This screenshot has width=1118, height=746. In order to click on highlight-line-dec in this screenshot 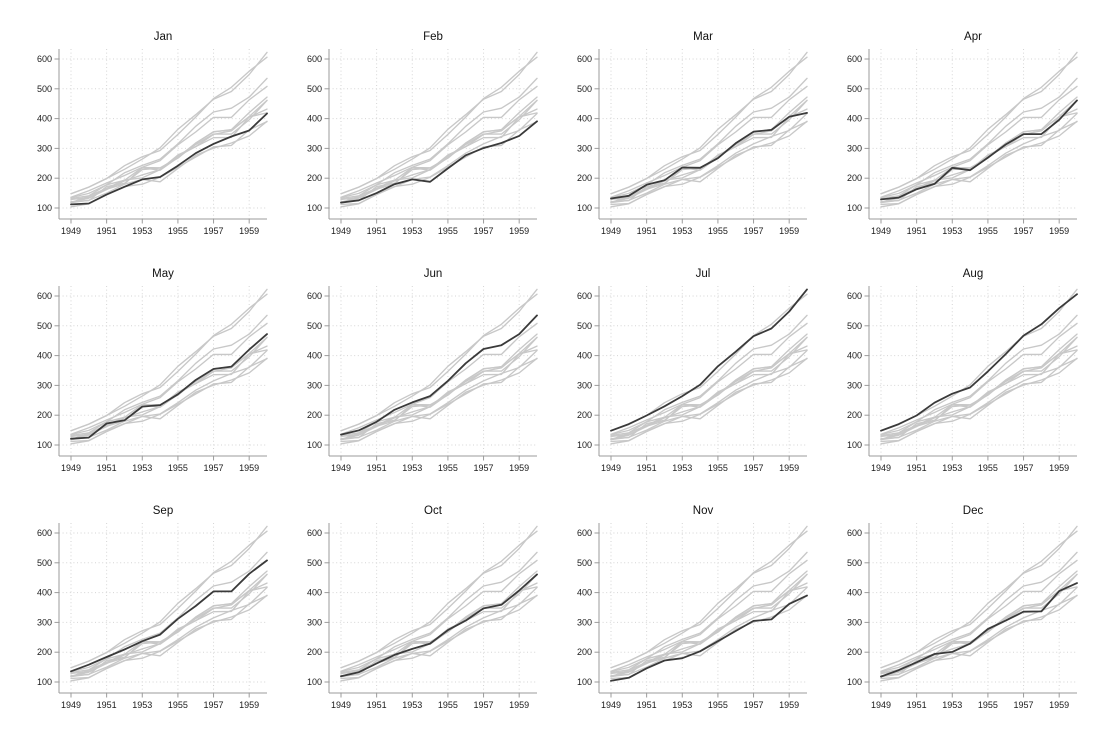, I will do `click(979, 630)`.